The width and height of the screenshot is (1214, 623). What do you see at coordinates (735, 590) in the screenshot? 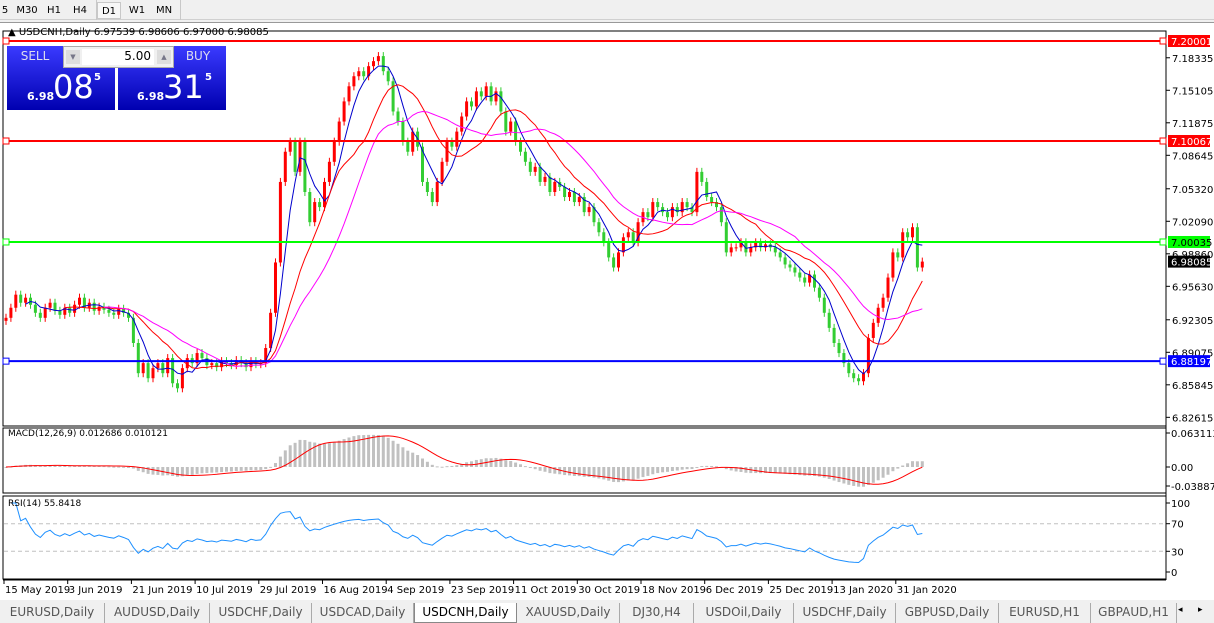
I see `time-tick-label: 6 Dec 2019` at bounding box center [735, 590].